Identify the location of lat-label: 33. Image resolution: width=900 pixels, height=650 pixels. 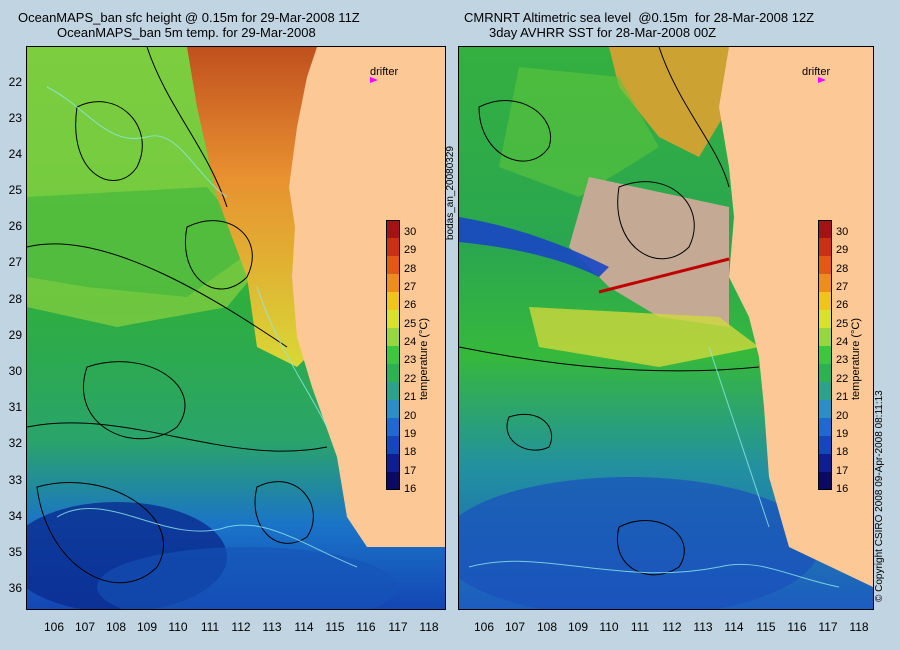
(15, 480).